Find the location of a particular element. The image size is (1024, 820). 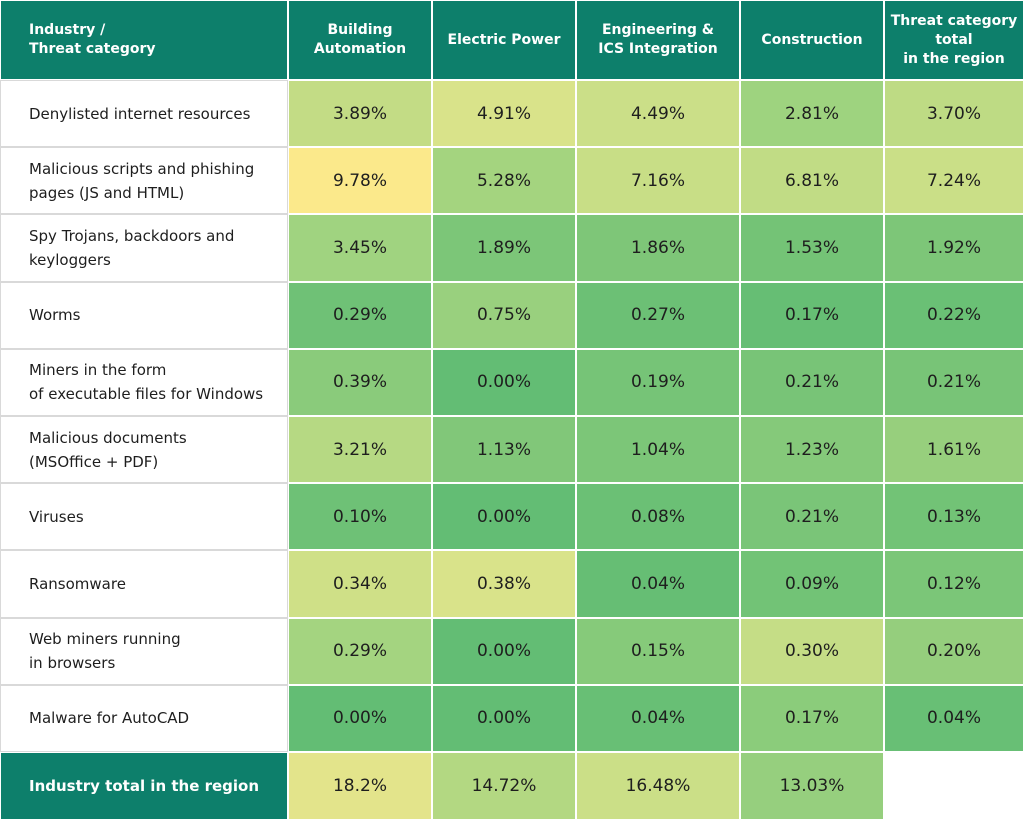

footer-cell: 18.2% is located at coordinates (360, 786).